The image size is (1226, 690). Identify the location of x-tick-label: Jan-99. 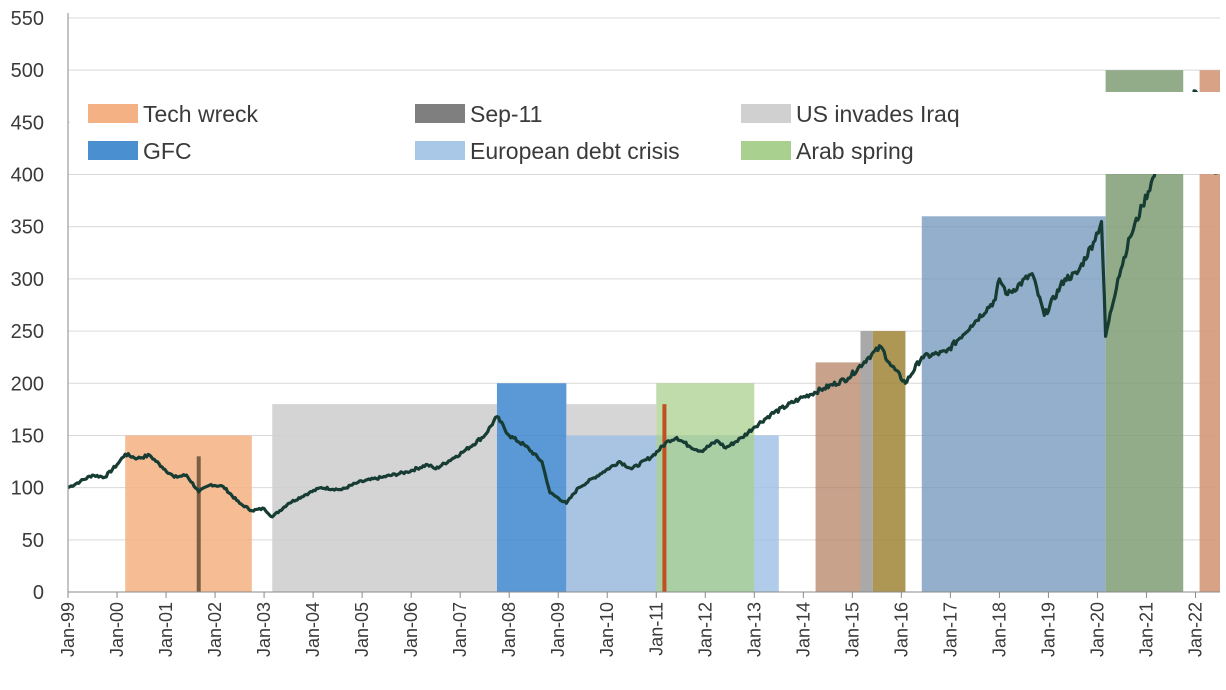
(68, 629).